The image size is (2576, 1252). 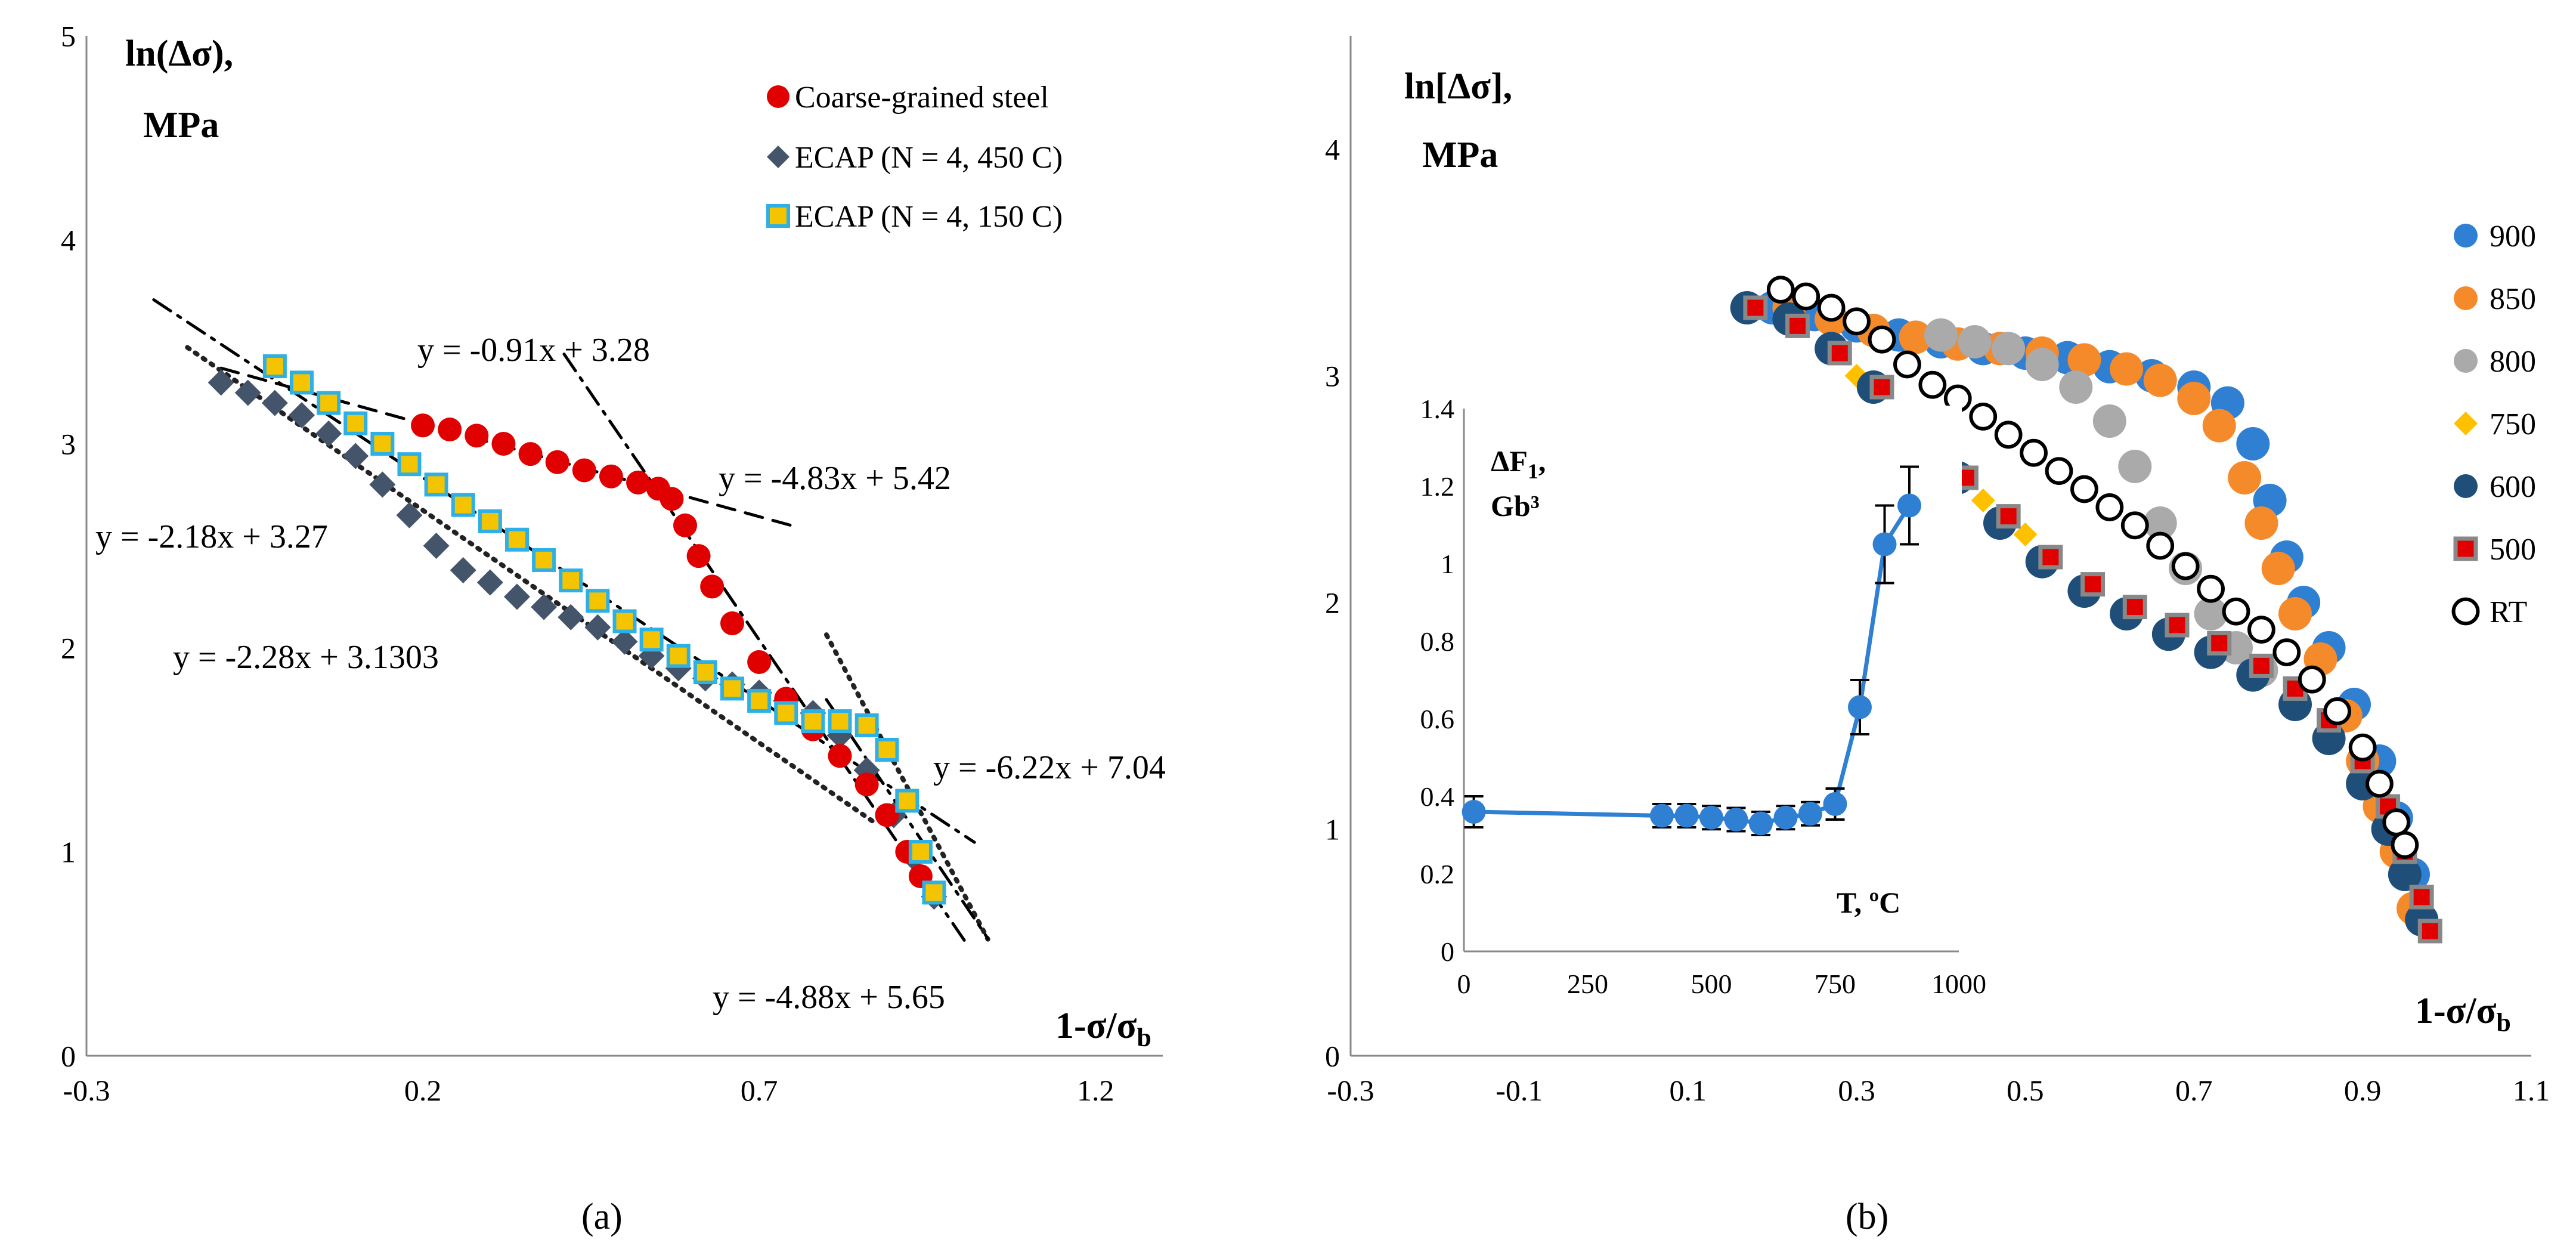 I want to click on y-tick-label: 1, so click(x=1447, y=564).